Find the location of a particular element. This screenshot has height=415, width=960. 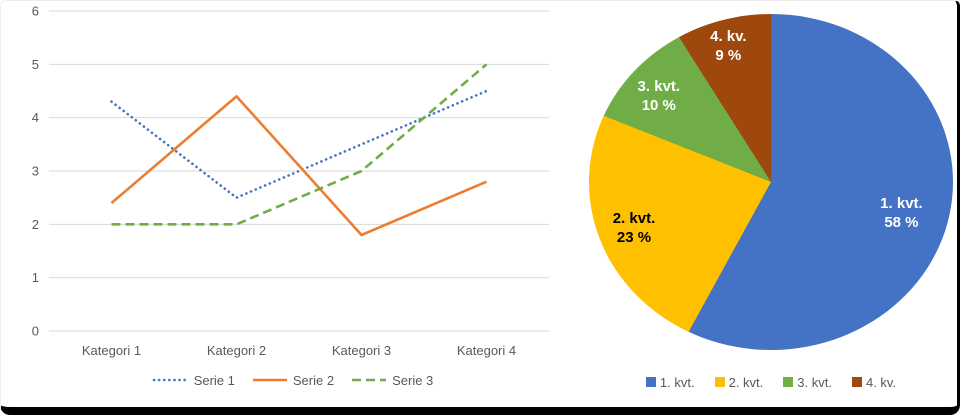

pie-slice-percent: 10 % is located at coordinates (658, 106).